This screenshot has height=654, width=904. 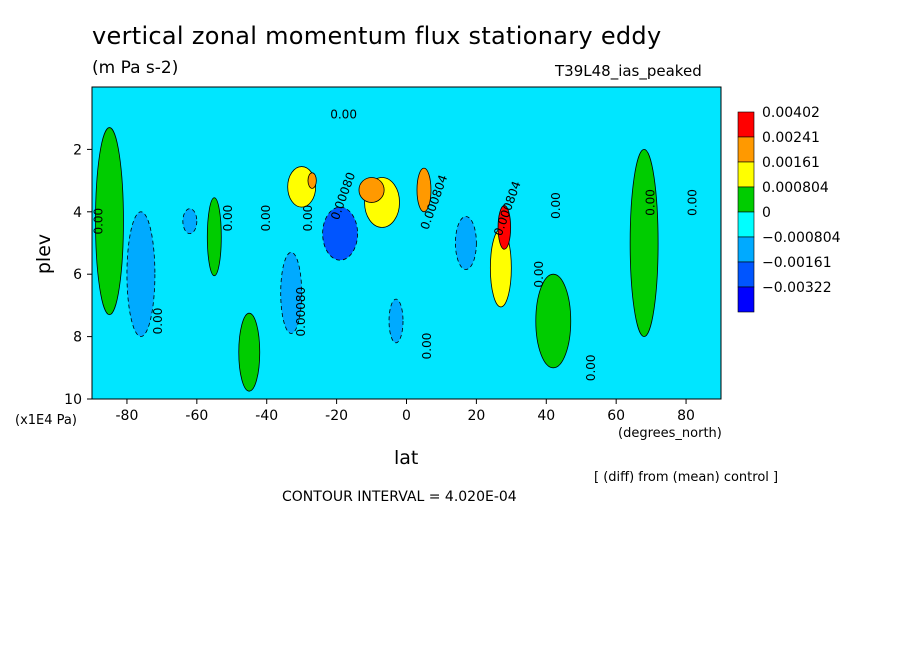 I want to click on x-tick-label-7: 60, so click(x=616, y=416).